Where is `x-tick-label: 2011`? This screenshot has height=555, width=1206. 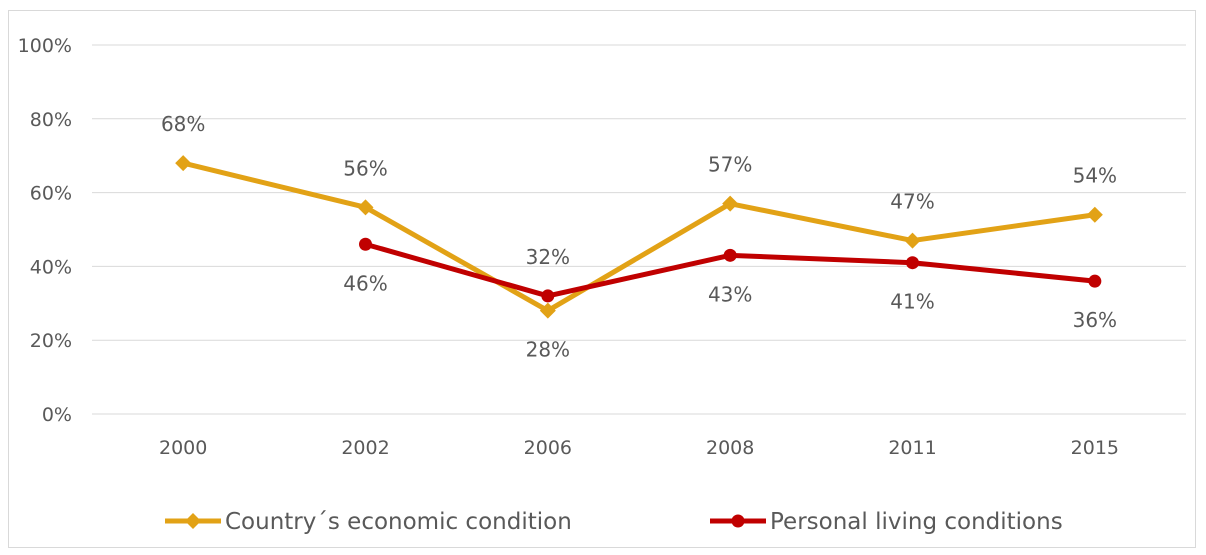 x-tick-label: 2011 is located at coordinates (912, 448).